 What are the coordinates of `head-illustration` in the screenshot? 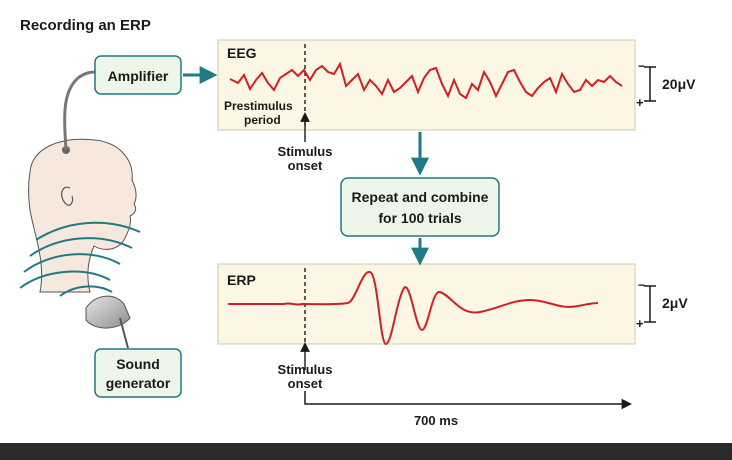 It's located at (82, 215).